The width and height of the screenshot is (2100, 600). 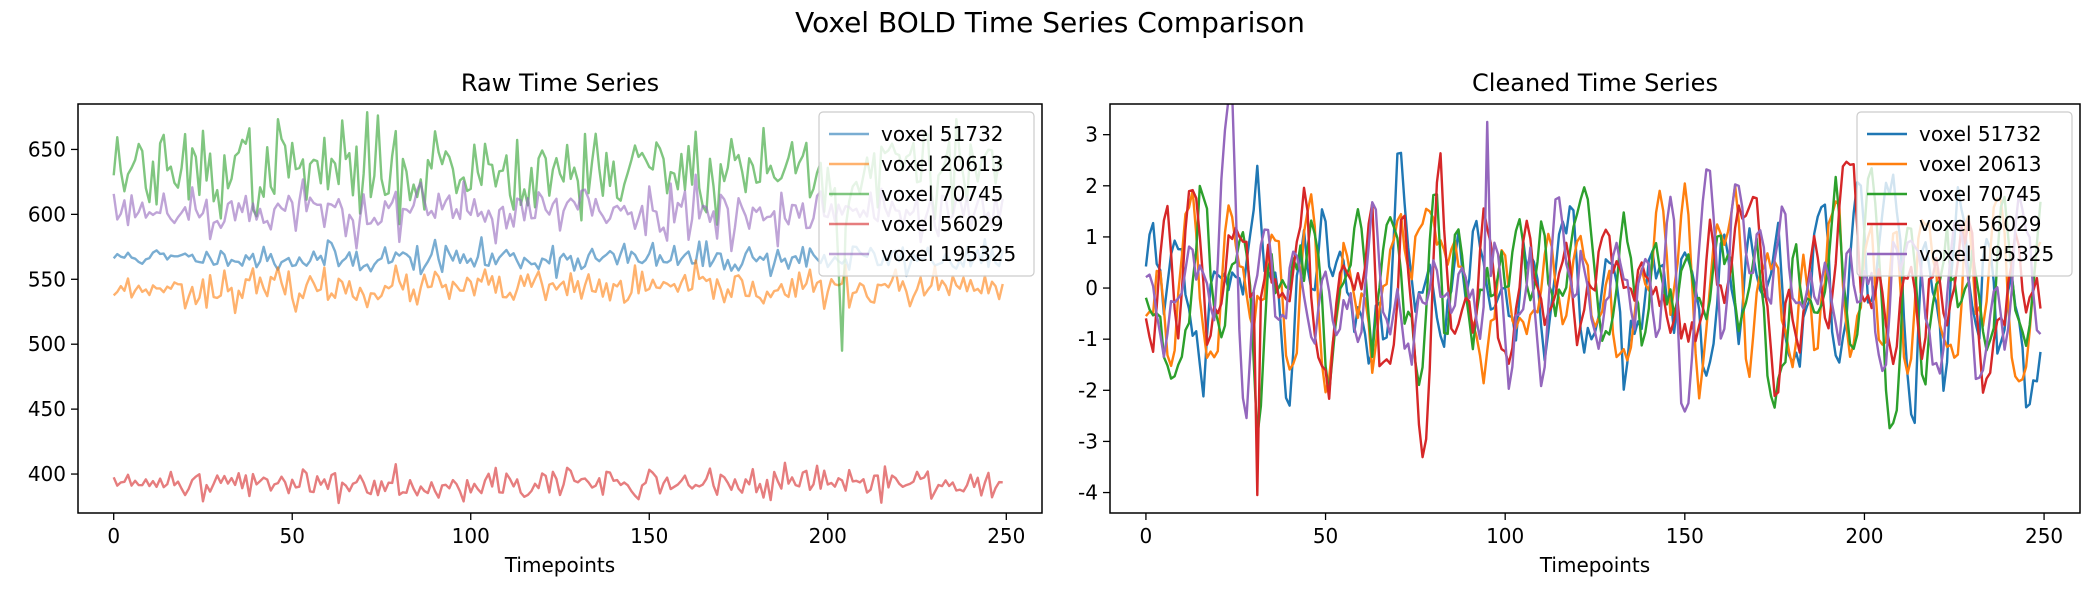 I want to click on clean-xtick-label: 150, so click(x=1685, y=536).